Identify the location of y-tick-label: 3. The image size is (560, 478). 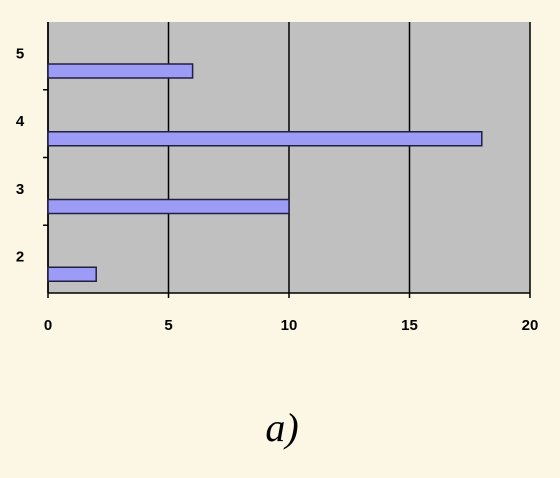
(20, 189).